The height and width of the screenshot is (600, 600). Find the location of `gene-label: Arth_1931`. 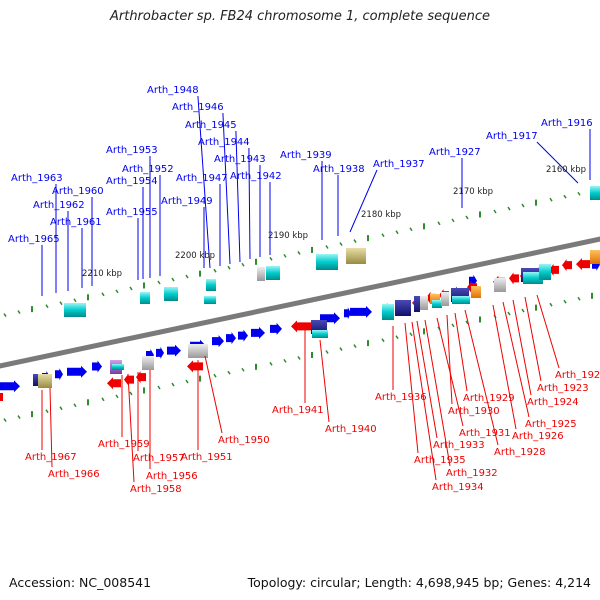

gene-label: Arth_1931 is located at coordinates (485, 433).